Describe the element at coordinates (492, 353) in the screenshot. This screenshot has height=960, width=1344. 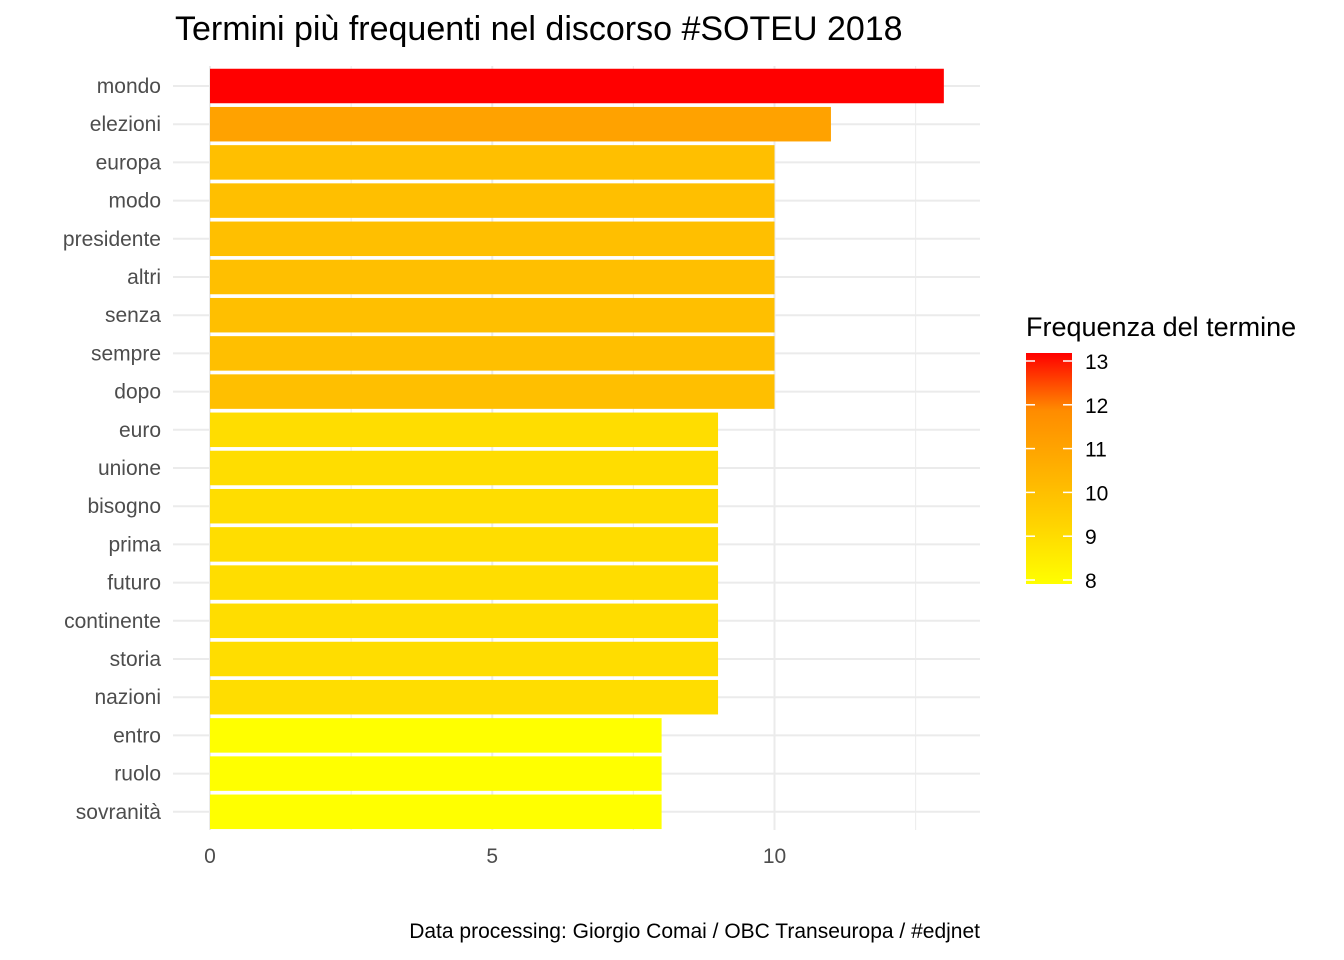
I see `bar-sempre` at that location.